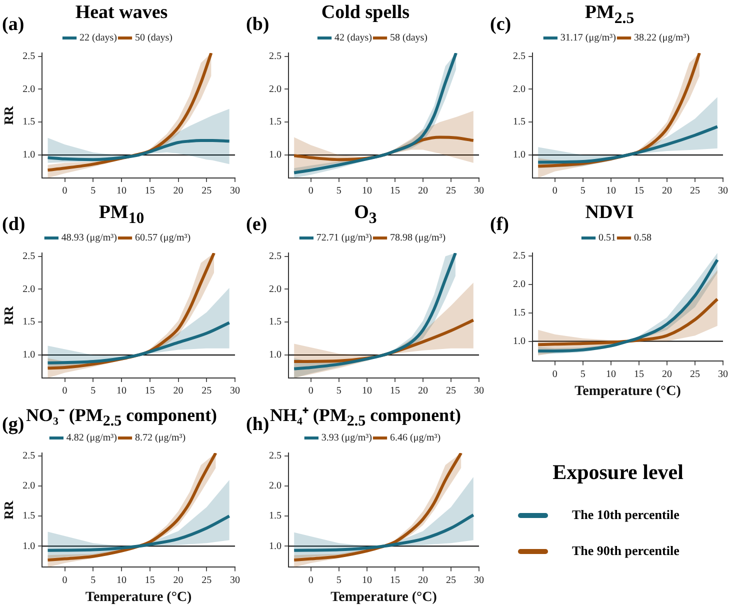 This screenshot has height=606, width=731. What do you see at coordinates (588, 38) in the screenshot?
I see `legend-label: 31.17 (μg/m³)` at bounding box center [588, 38].